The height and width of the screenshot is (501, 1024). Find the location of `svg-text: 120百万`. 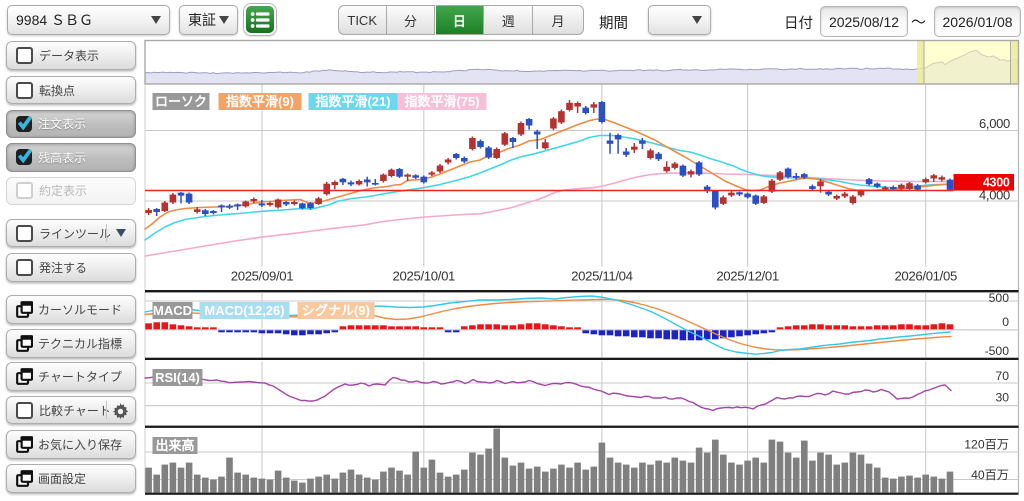

svg-text: 120百万 is located at coordinates (986, 445).